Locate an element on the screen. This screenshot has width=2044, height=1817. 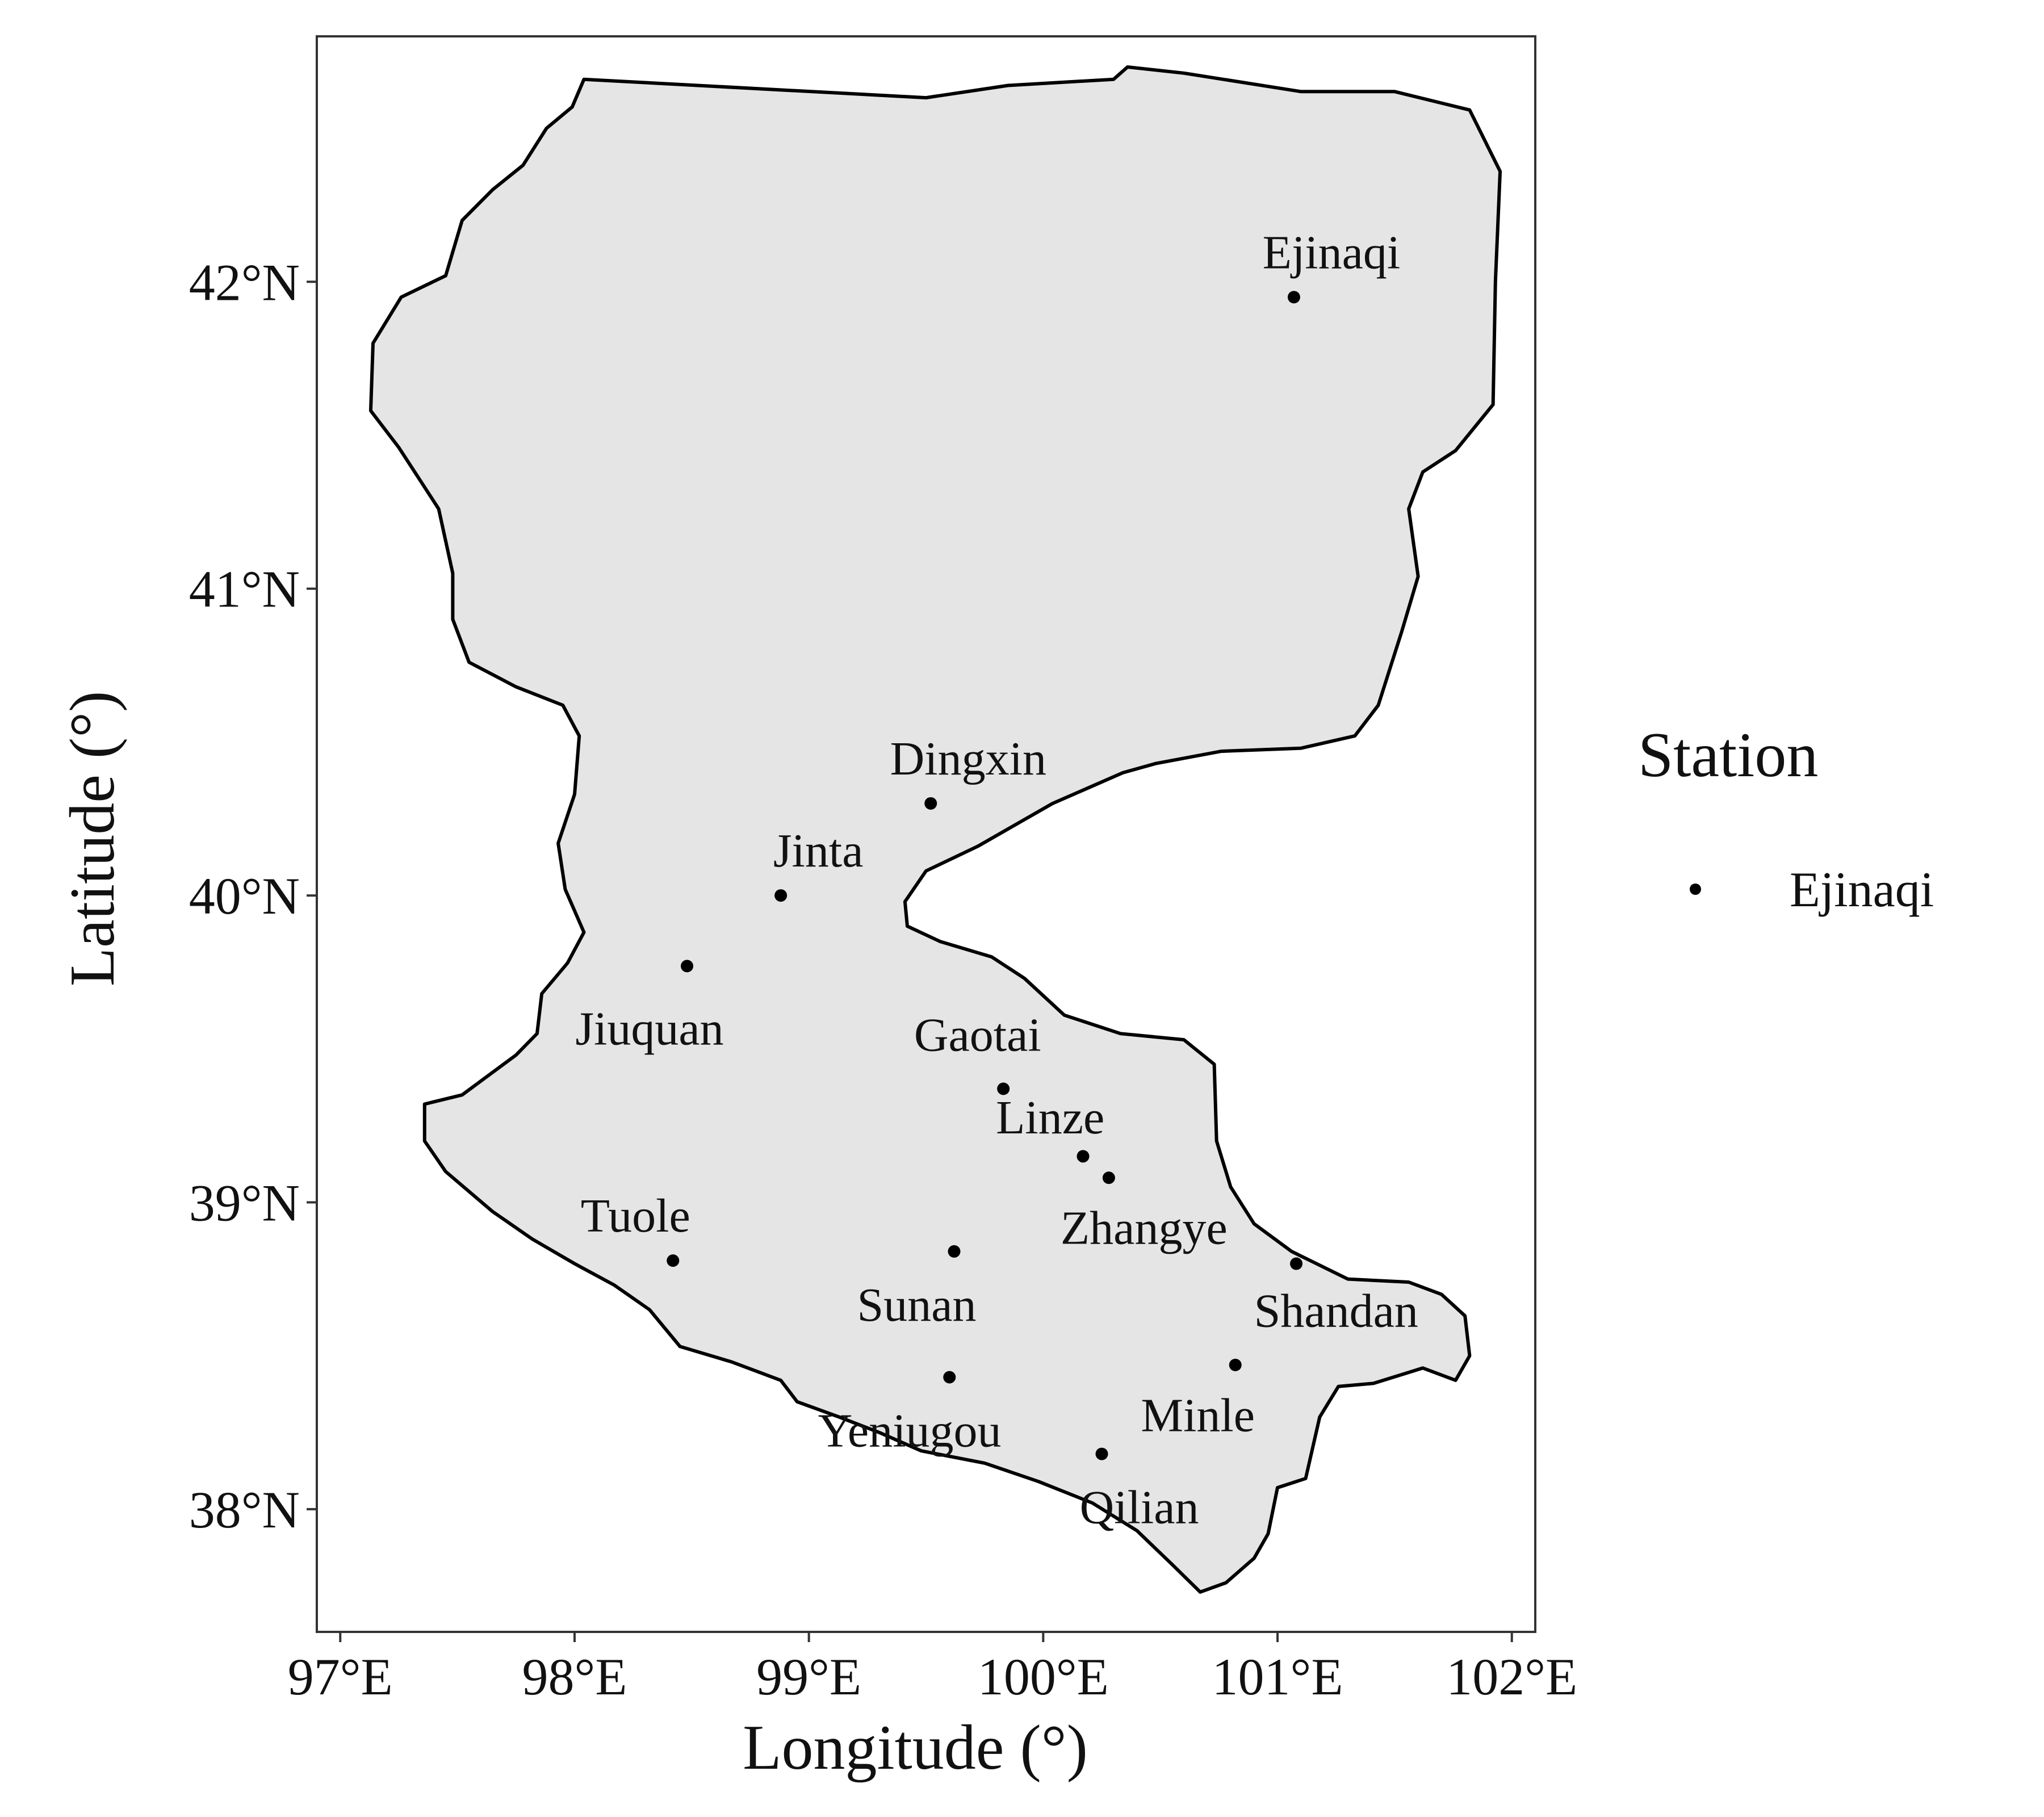
legend-point-icon is located at coordinates (1695, 890).